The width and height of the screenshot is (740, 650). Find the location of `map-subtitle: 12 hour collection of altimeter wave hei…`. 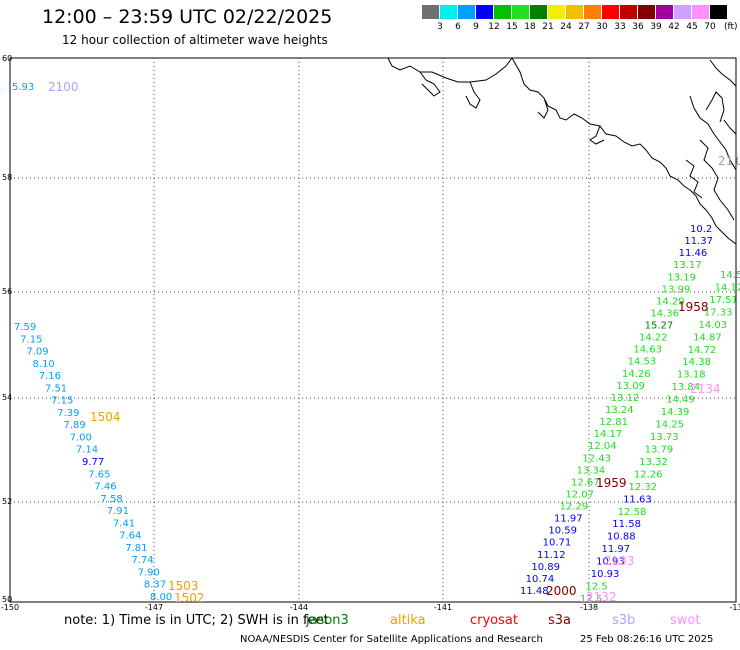

map-subtitle: 12 hour collection of altimeter wave hei… is located at coordinates (195, 40).